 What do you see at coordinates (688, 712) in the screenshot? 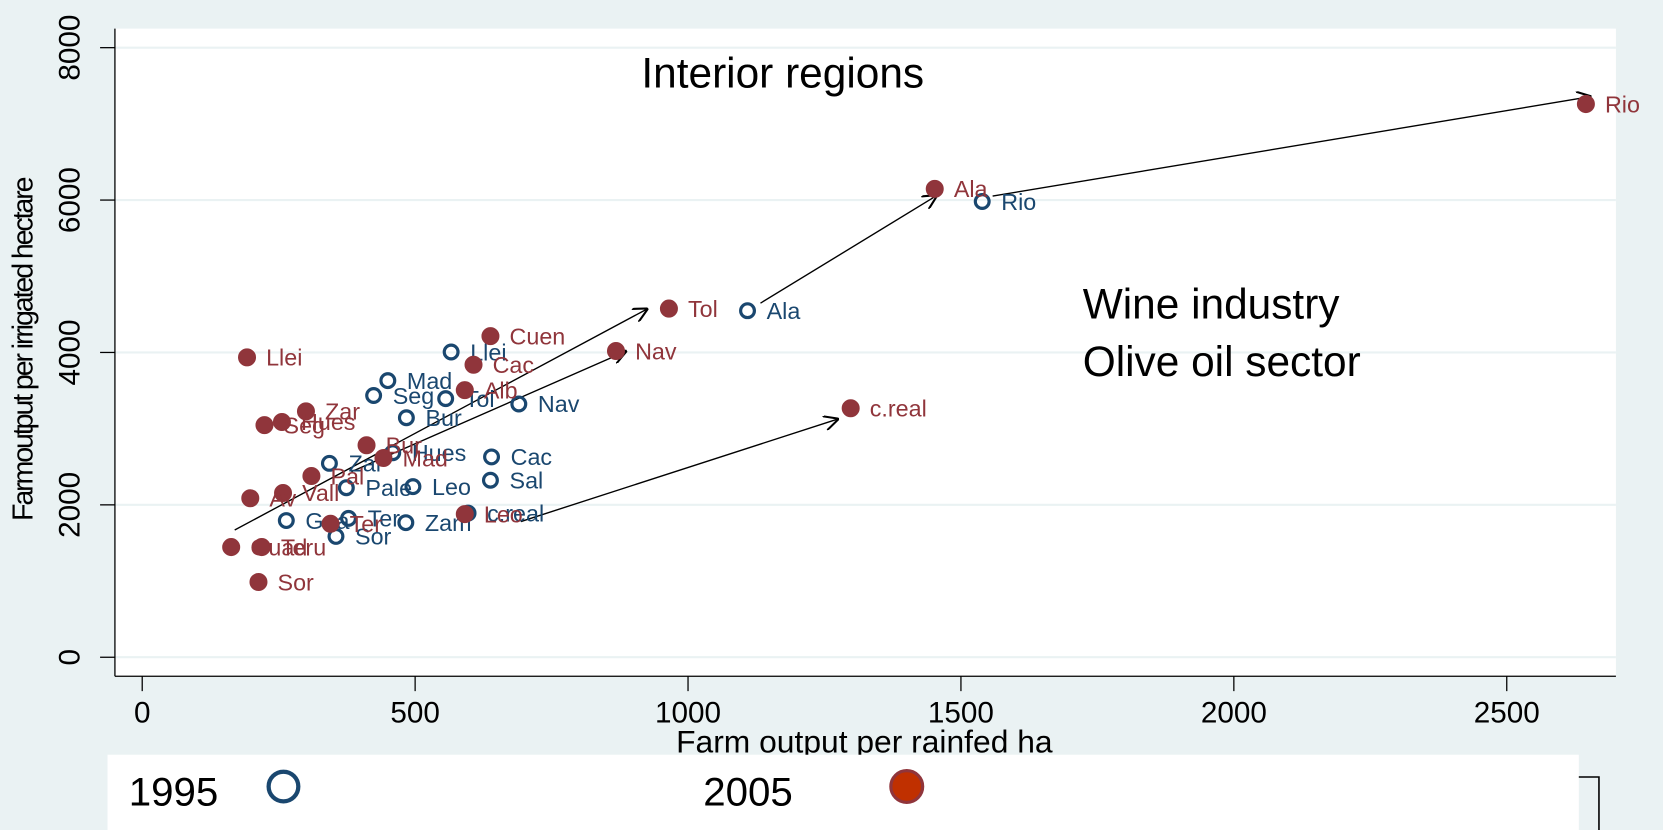
I see `x-tick-label: 1000` at bounding box center [688, 712].